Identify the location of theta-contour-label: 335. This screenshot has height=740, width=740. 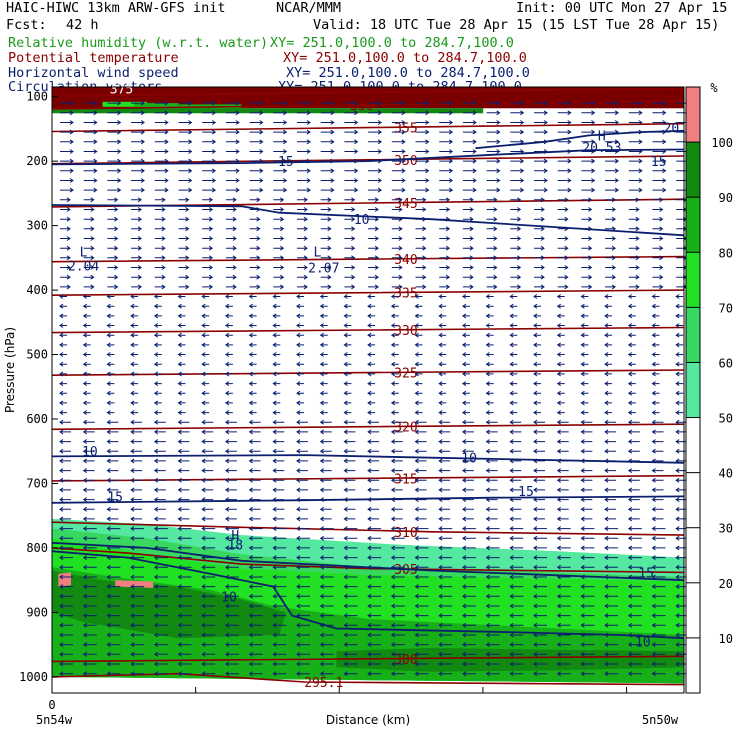
(405, 294).